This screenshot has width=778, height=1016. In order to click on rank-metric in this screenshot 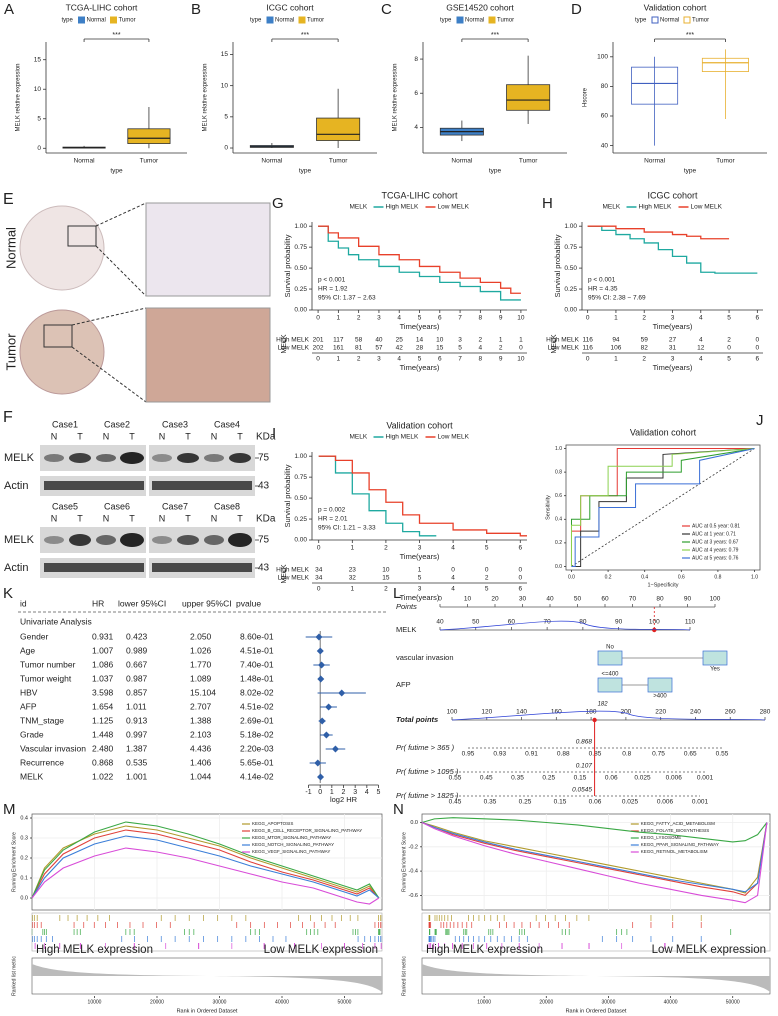, I will do `click(596, 978)`.